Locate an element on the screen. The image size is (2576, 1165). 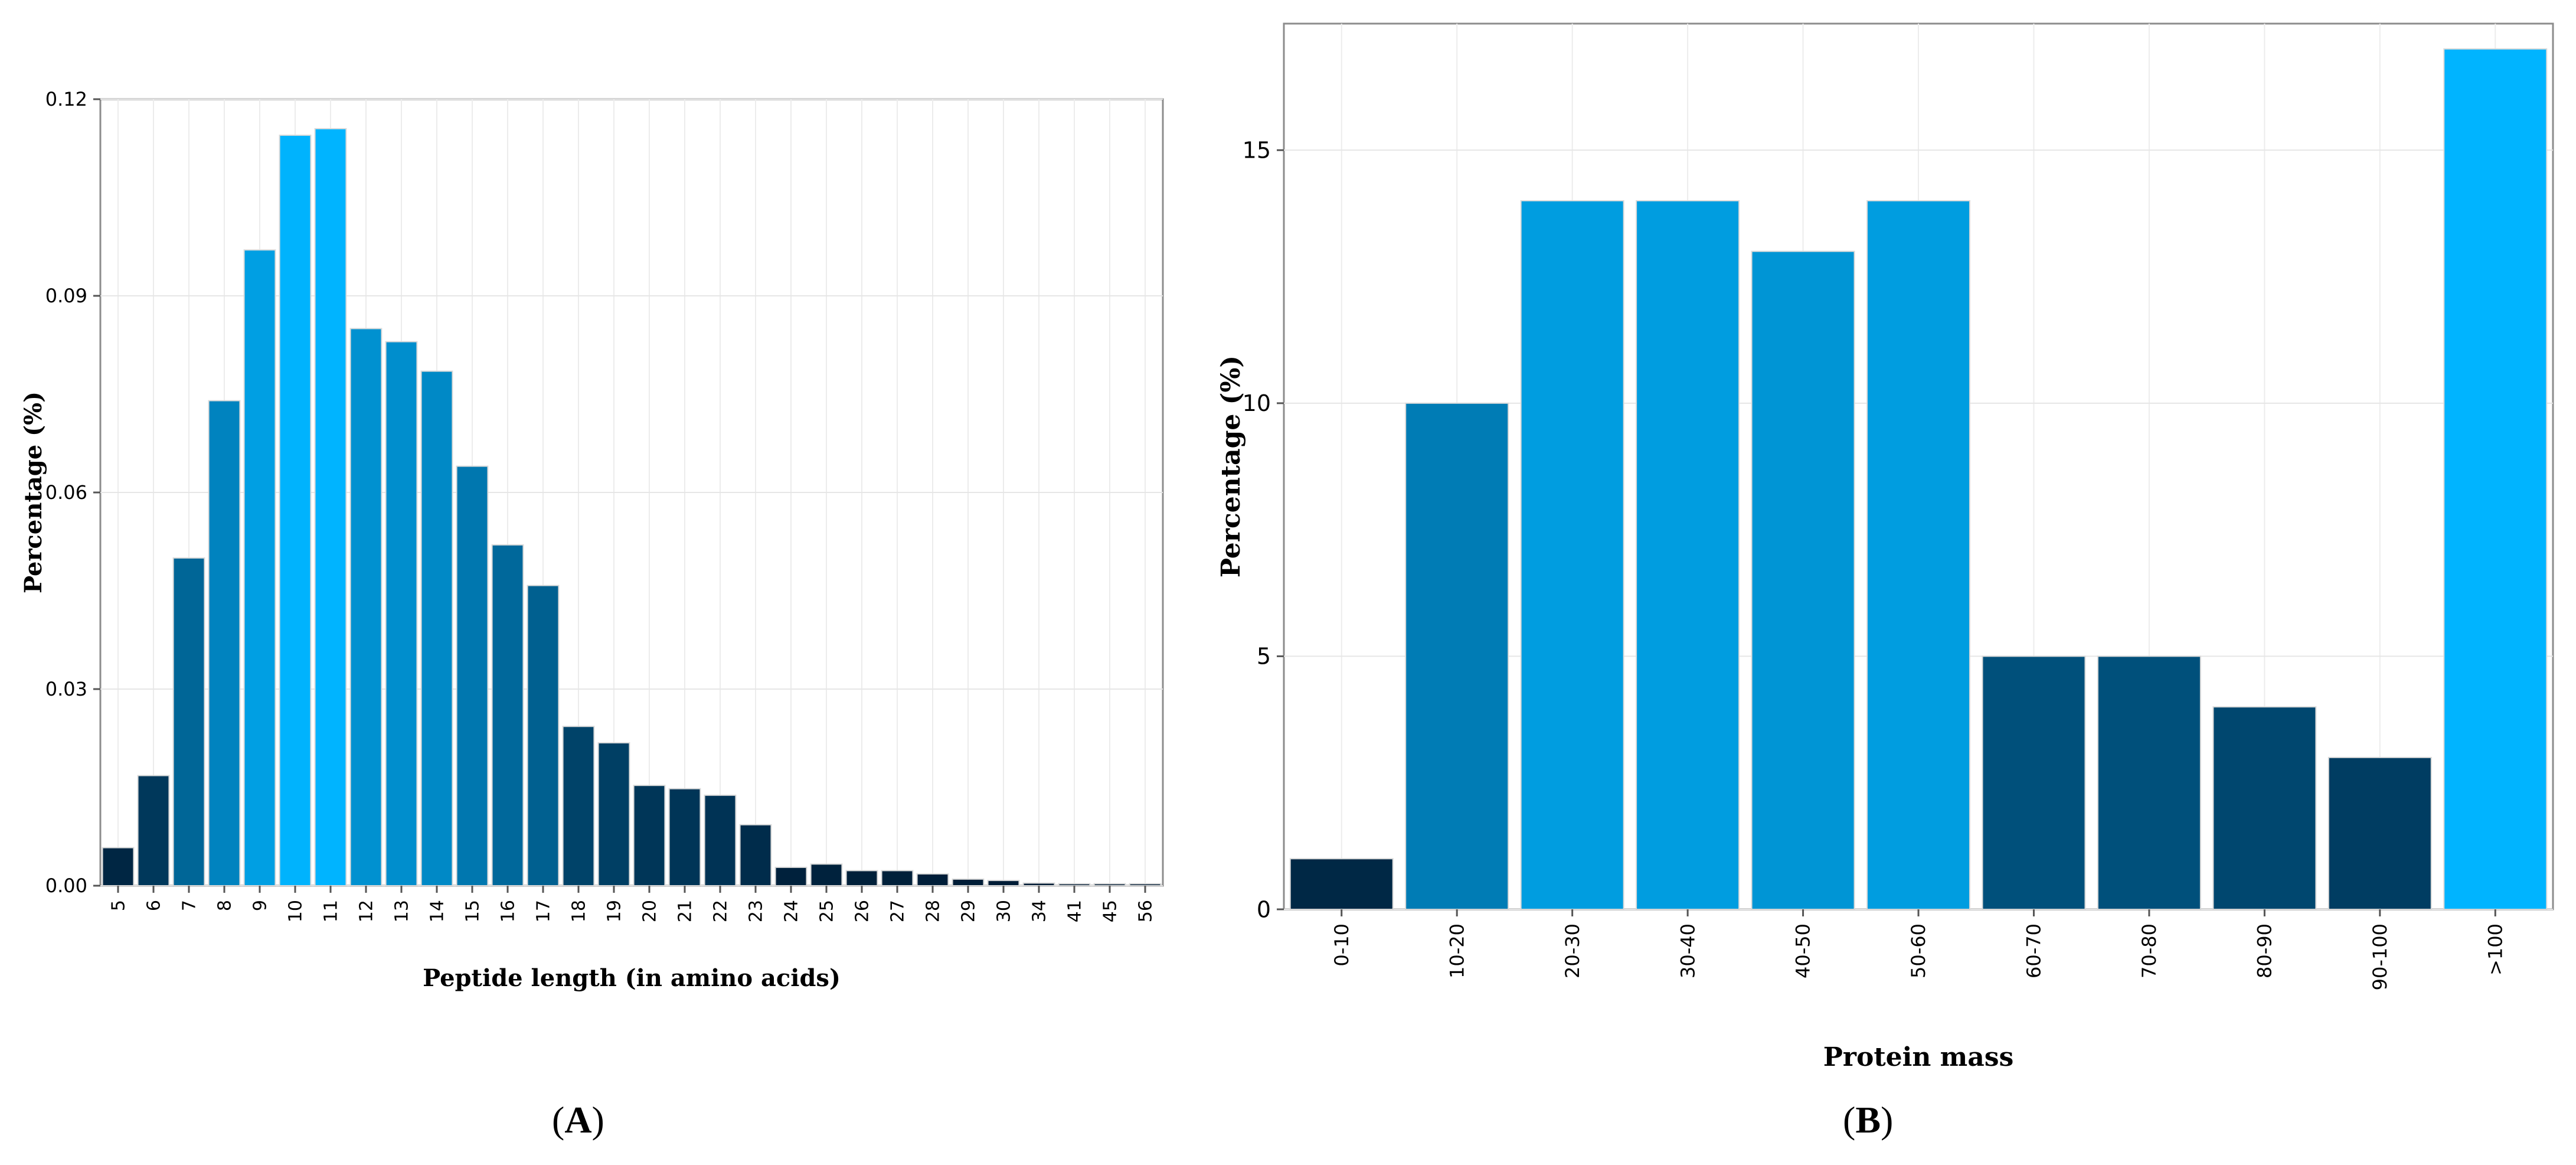
chart-a-y-axis-title: Percentage (%) is located at coordinates (33, 492).